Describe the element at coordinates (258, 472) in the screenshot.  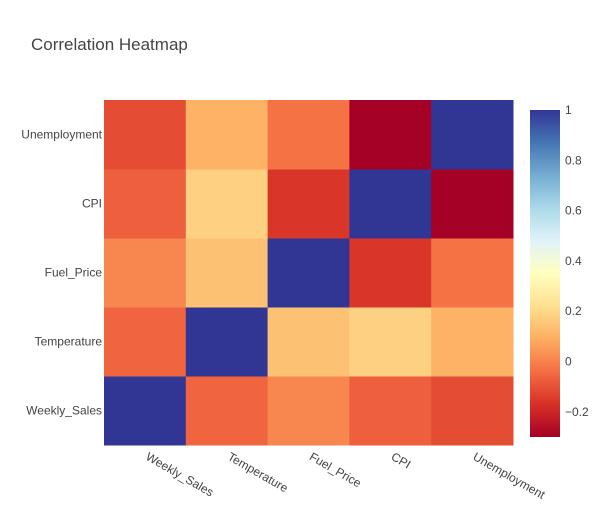
I see `x-tick-label-temperature: Temperature` at that location.